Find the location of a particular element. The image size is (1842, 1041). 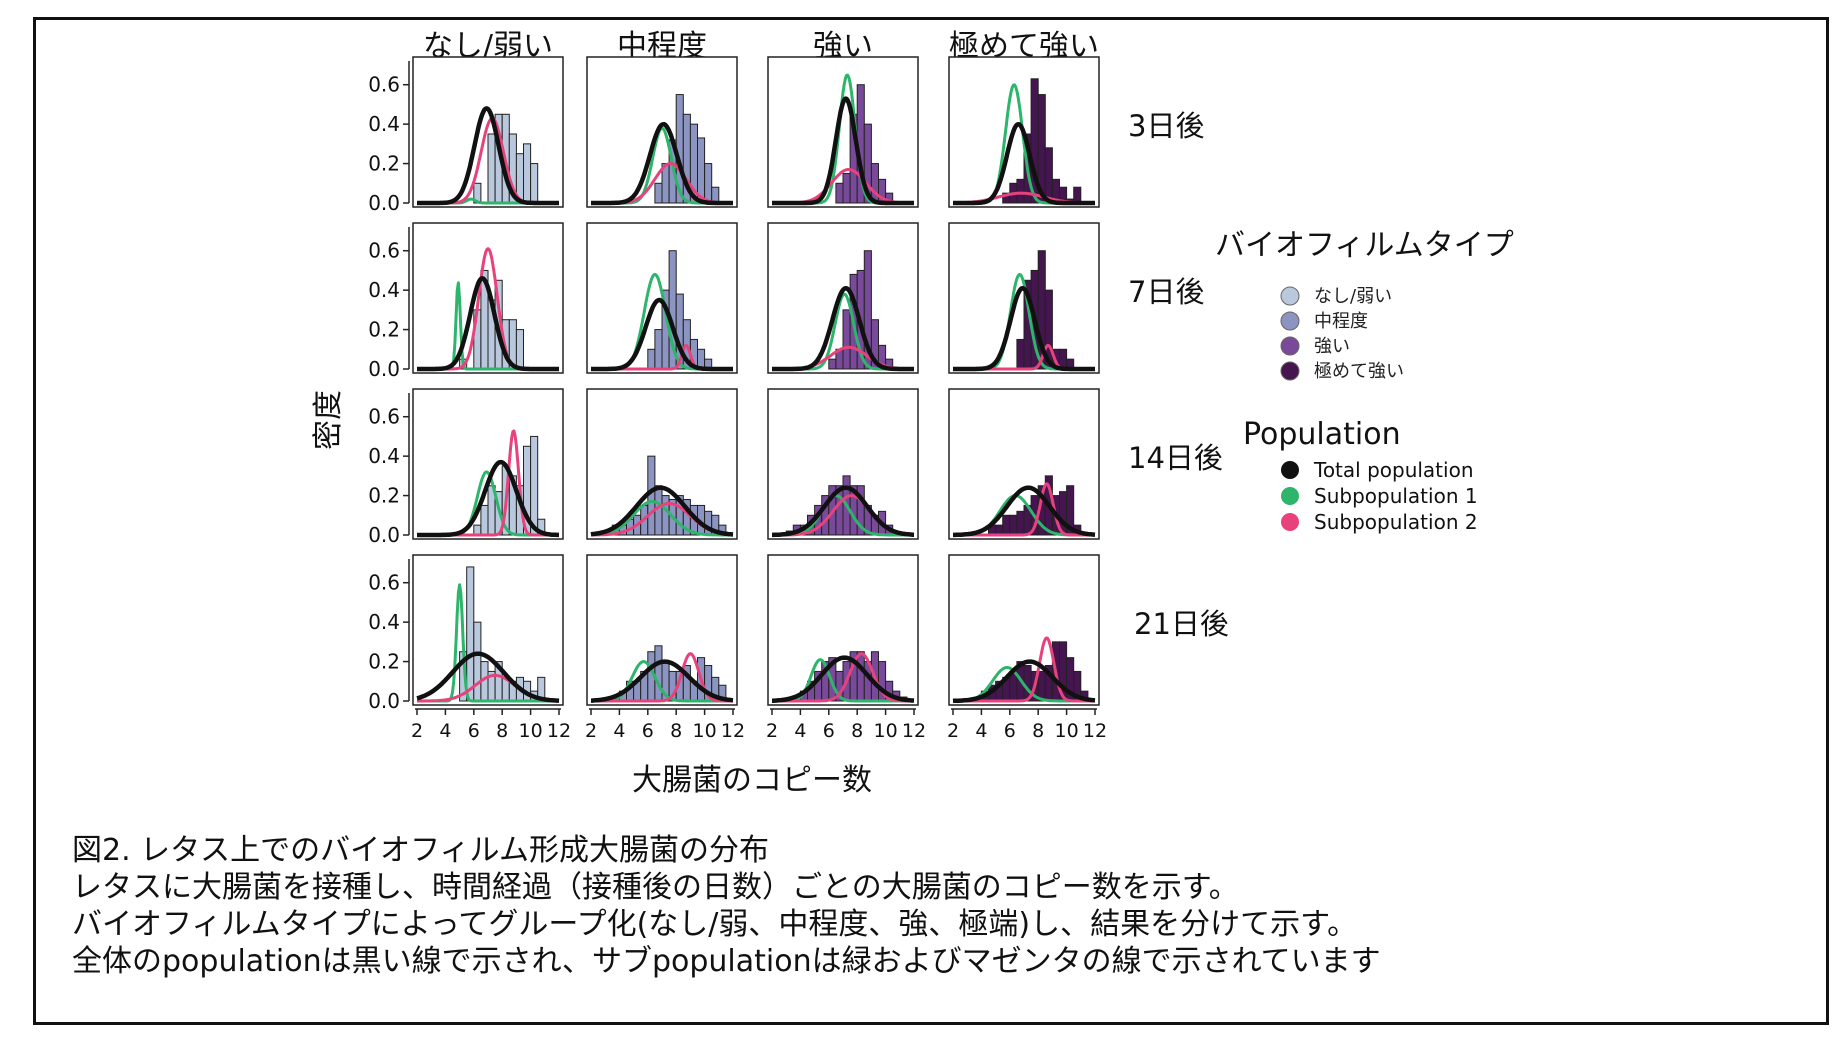

row-label: 14日後 is located at coordinates (1175, 458).